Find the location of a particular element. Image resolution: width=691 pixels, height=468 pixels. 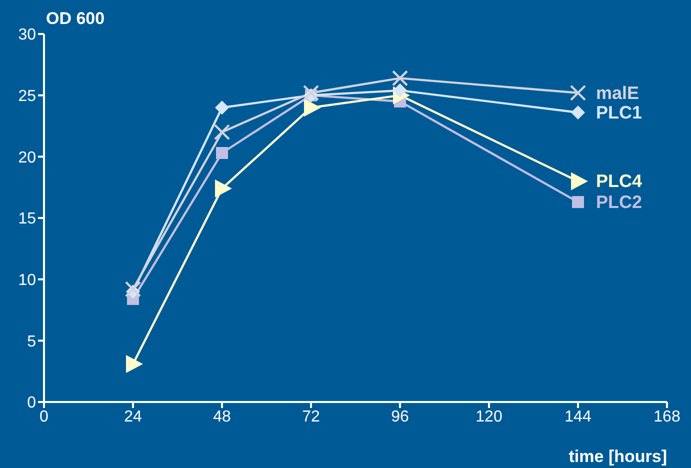

x-tick-label: 96 is located at coordinates (400, 417).